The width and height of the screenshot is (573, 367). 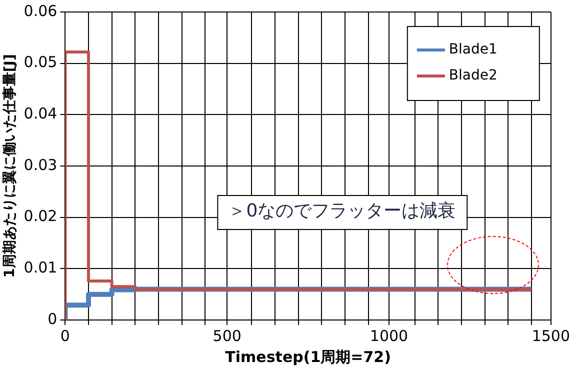 I want to click on y-tick-label: 0.01, so click(x=41, y=267).